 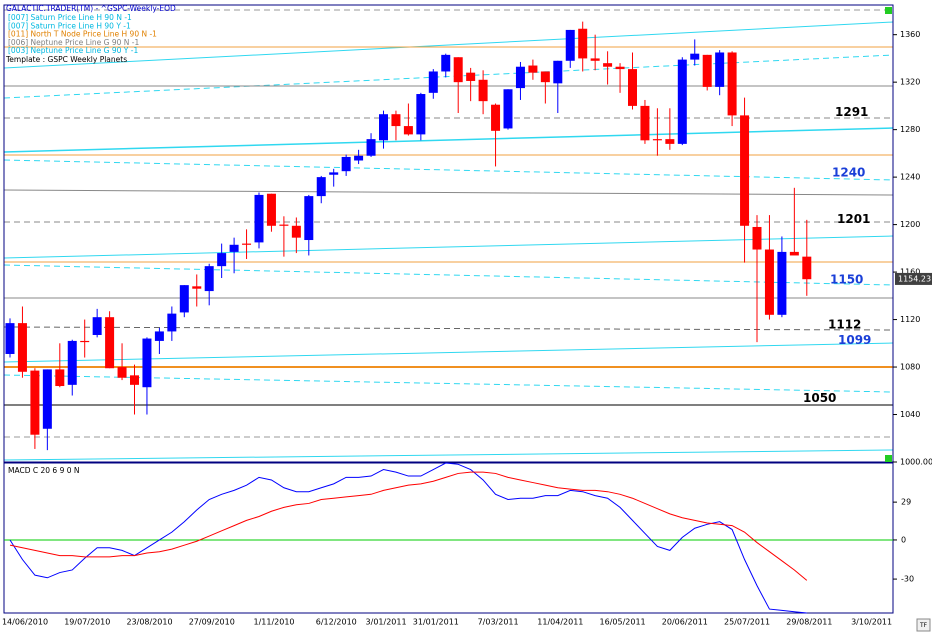 I want to click on x-tick-label: 7/03/2011, so click(x=498, y=622).